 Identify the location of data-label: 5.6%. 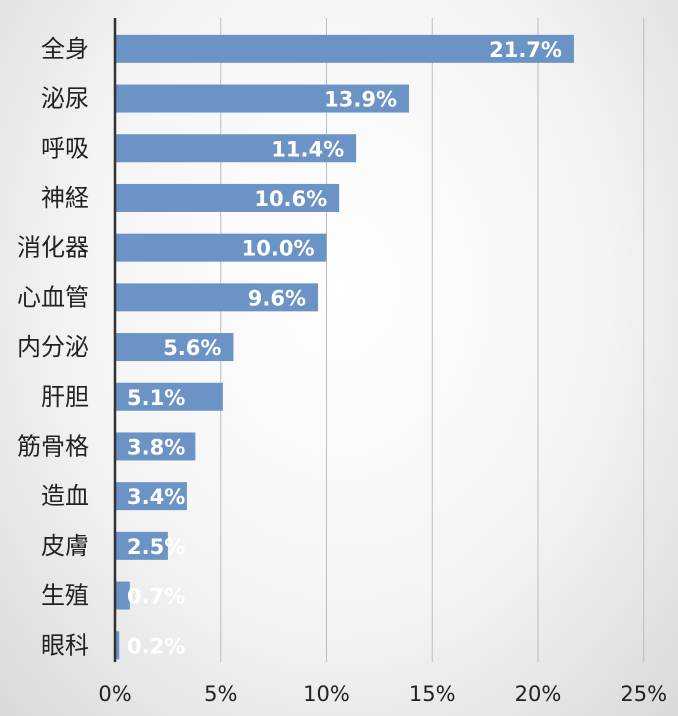
(192, 348).